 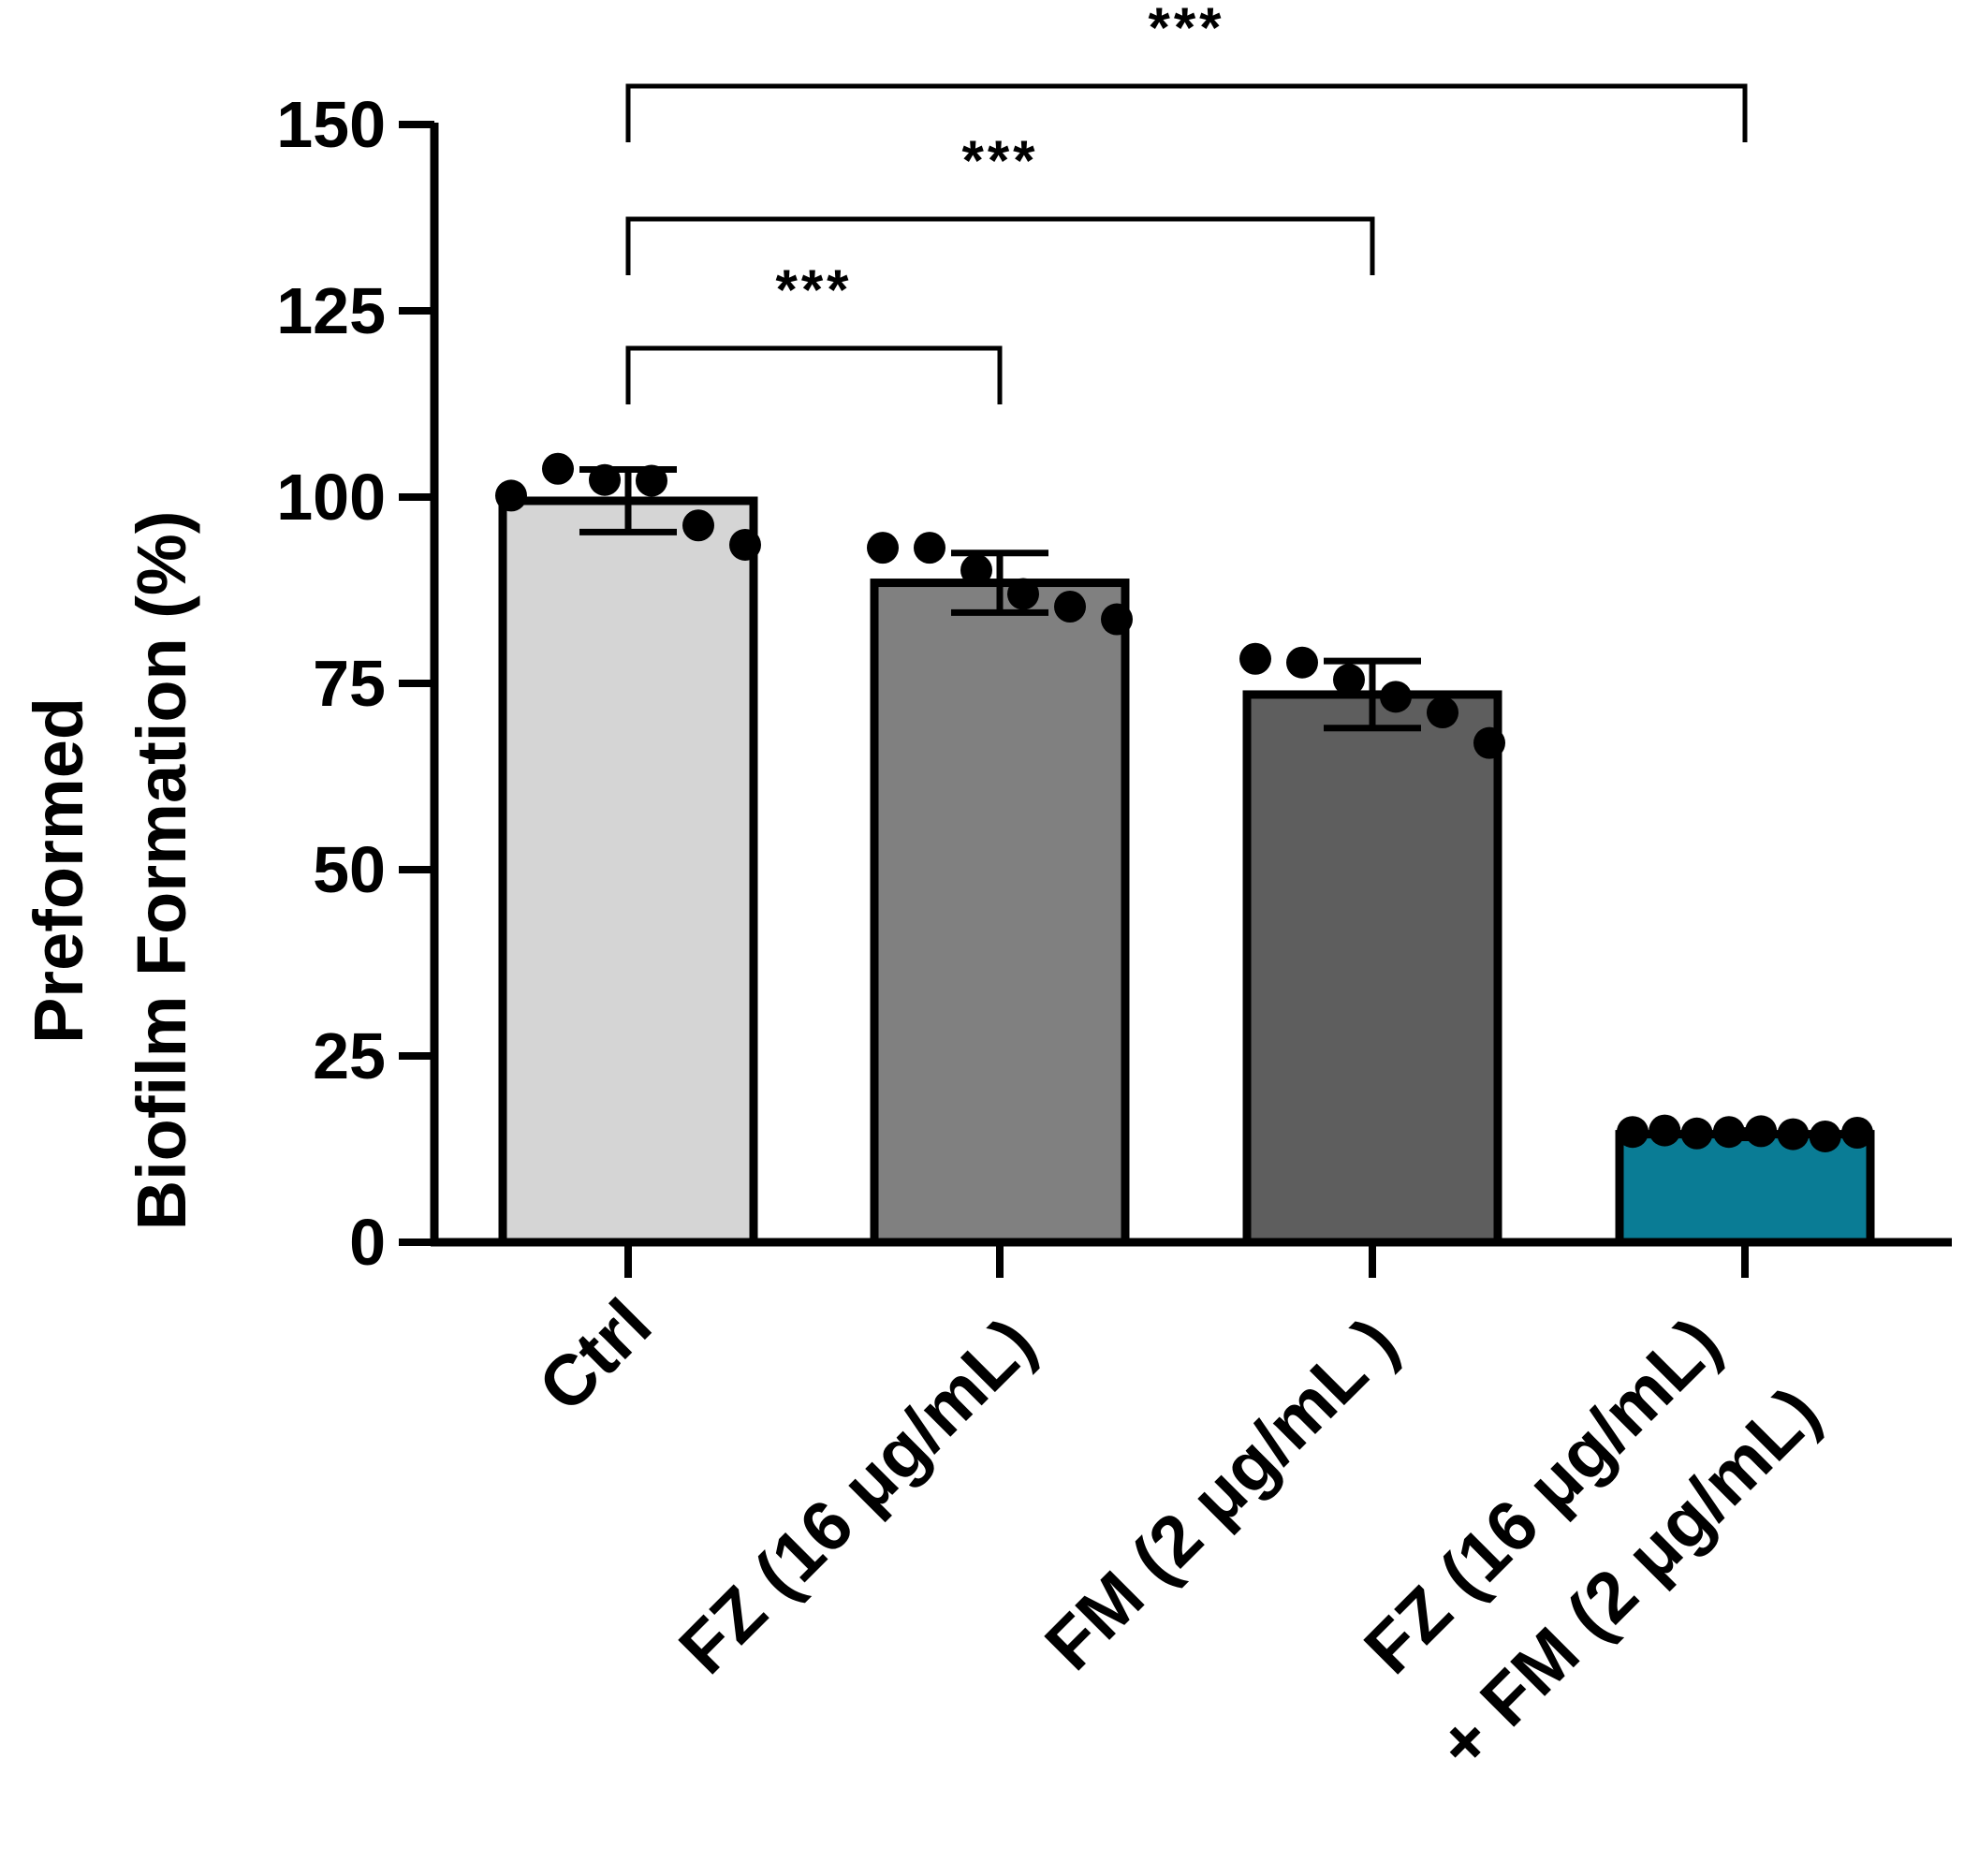 What do you see at coordinates (1186, 202) in the screenshot?
I see `significance-brackets: *** *** ***` at bounding box center [1186, 202].